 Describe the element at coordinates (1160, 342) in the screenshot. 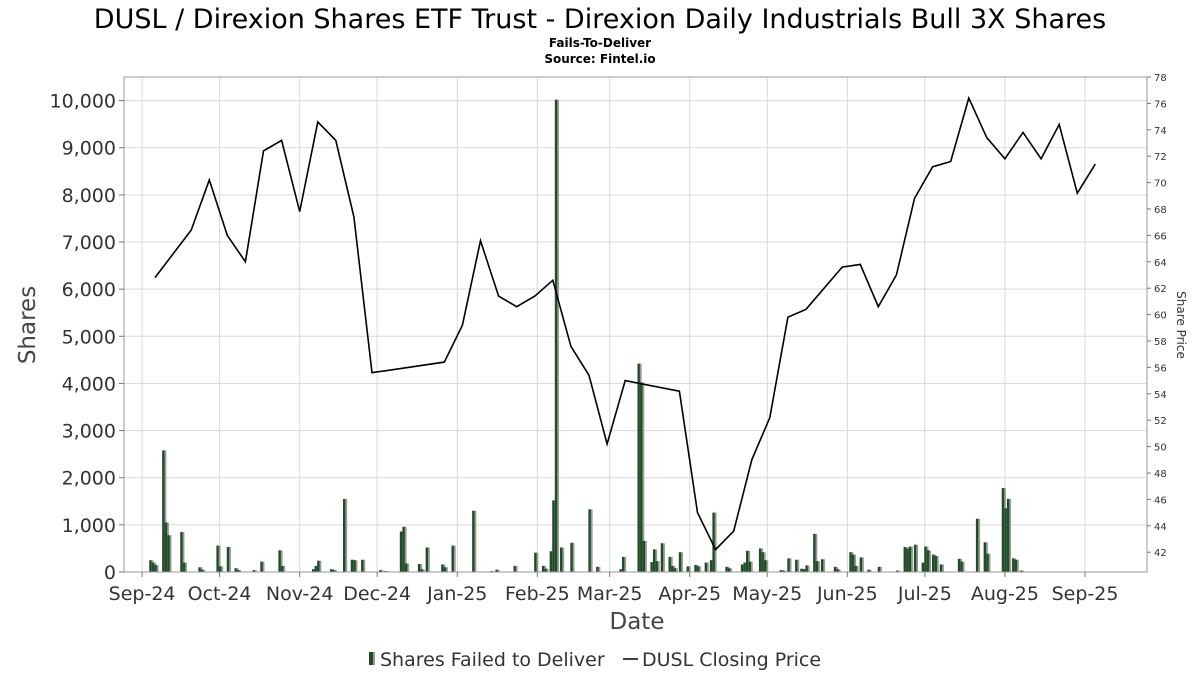

I see `y-right-tick-label: 58` at that location.